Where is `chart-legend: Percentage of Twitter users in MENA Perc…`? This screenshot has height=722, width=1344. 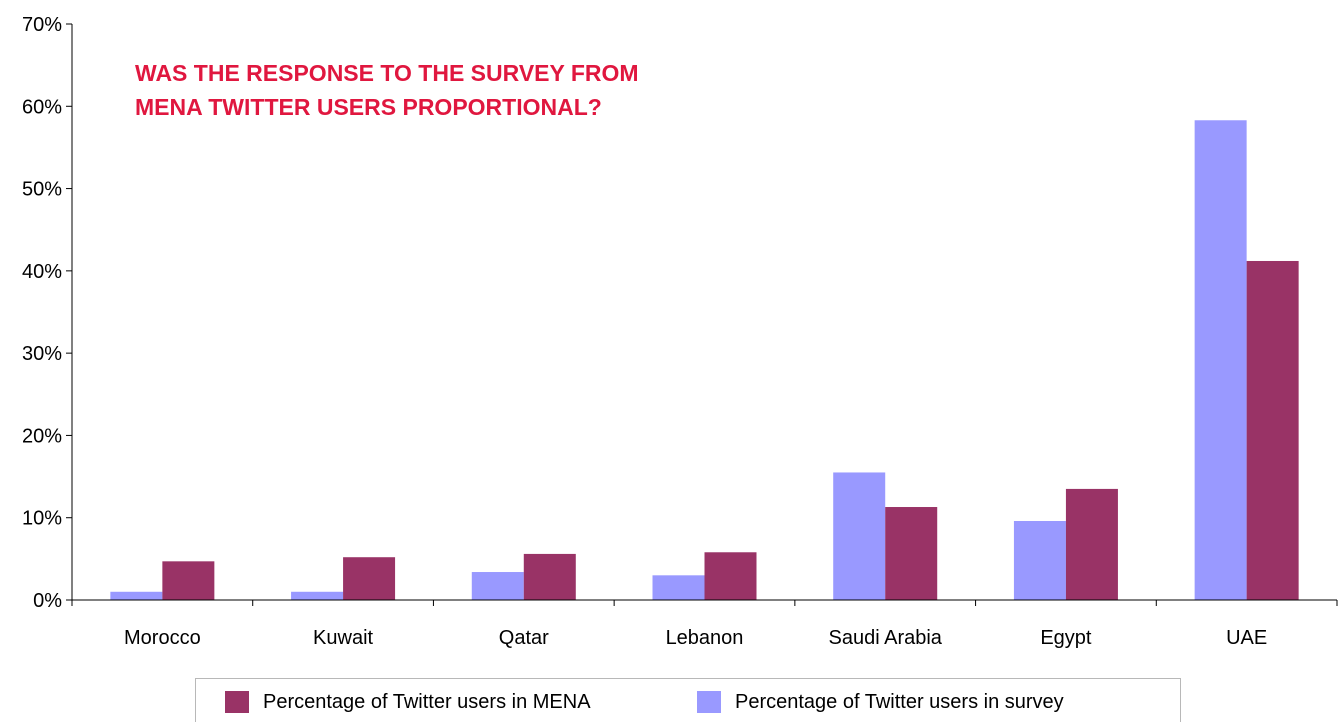 chart-legend: Percentage of Twitter users in MENA Perc… is located at coordinates (688, 700).